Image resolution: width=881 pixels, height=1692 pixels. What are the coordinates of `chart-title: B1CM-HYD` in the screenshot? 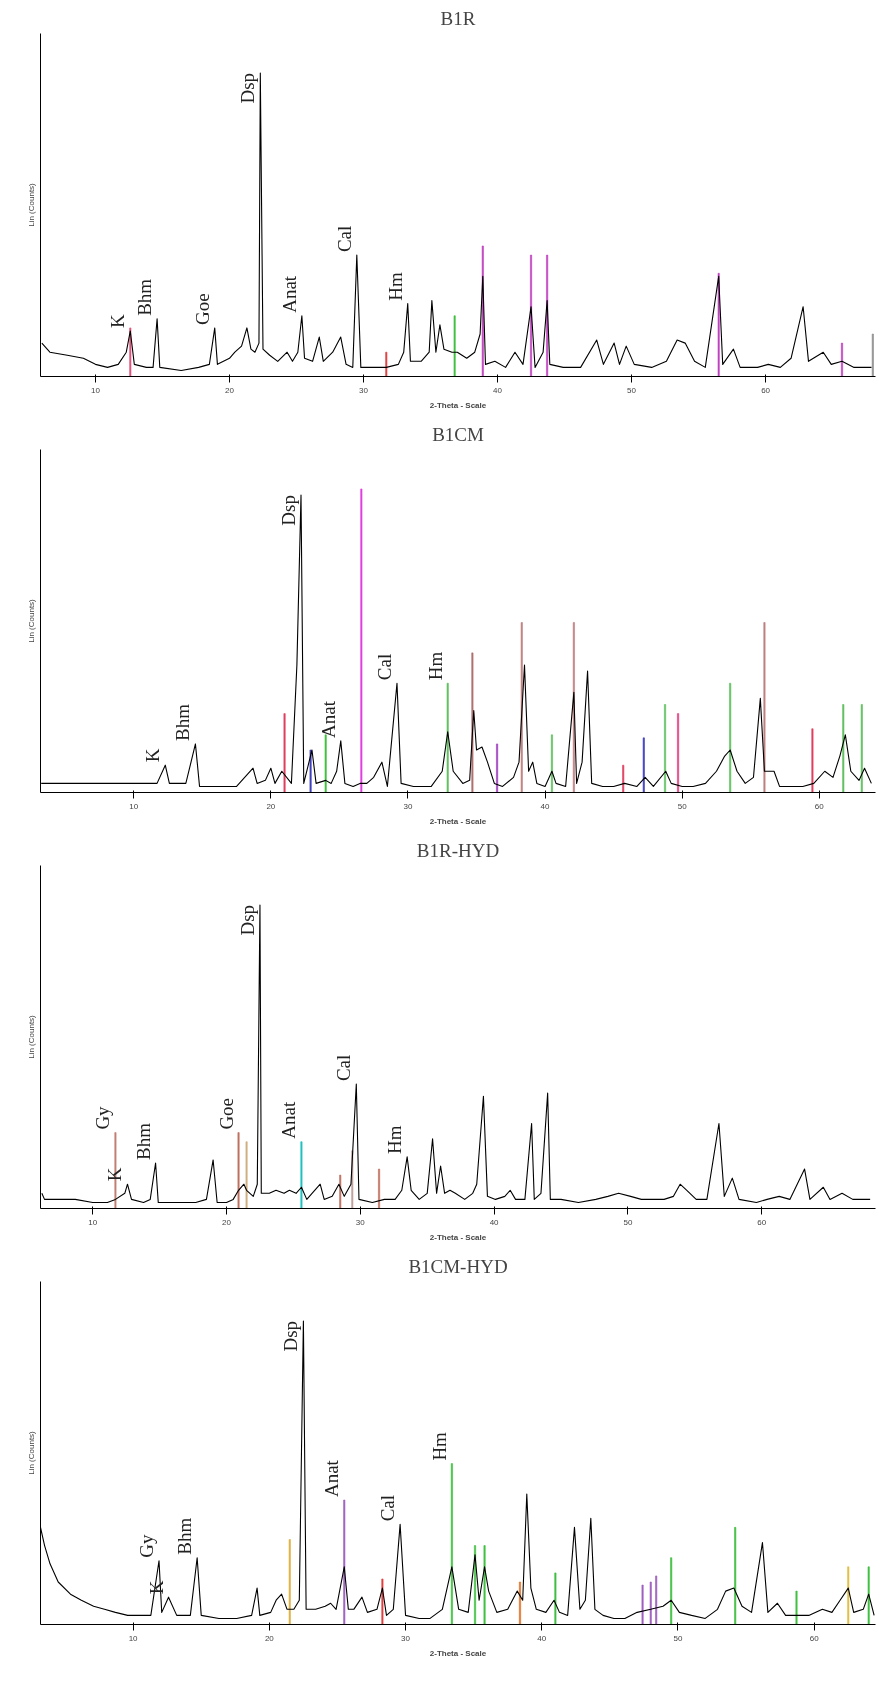 It's located at (458, 1266).